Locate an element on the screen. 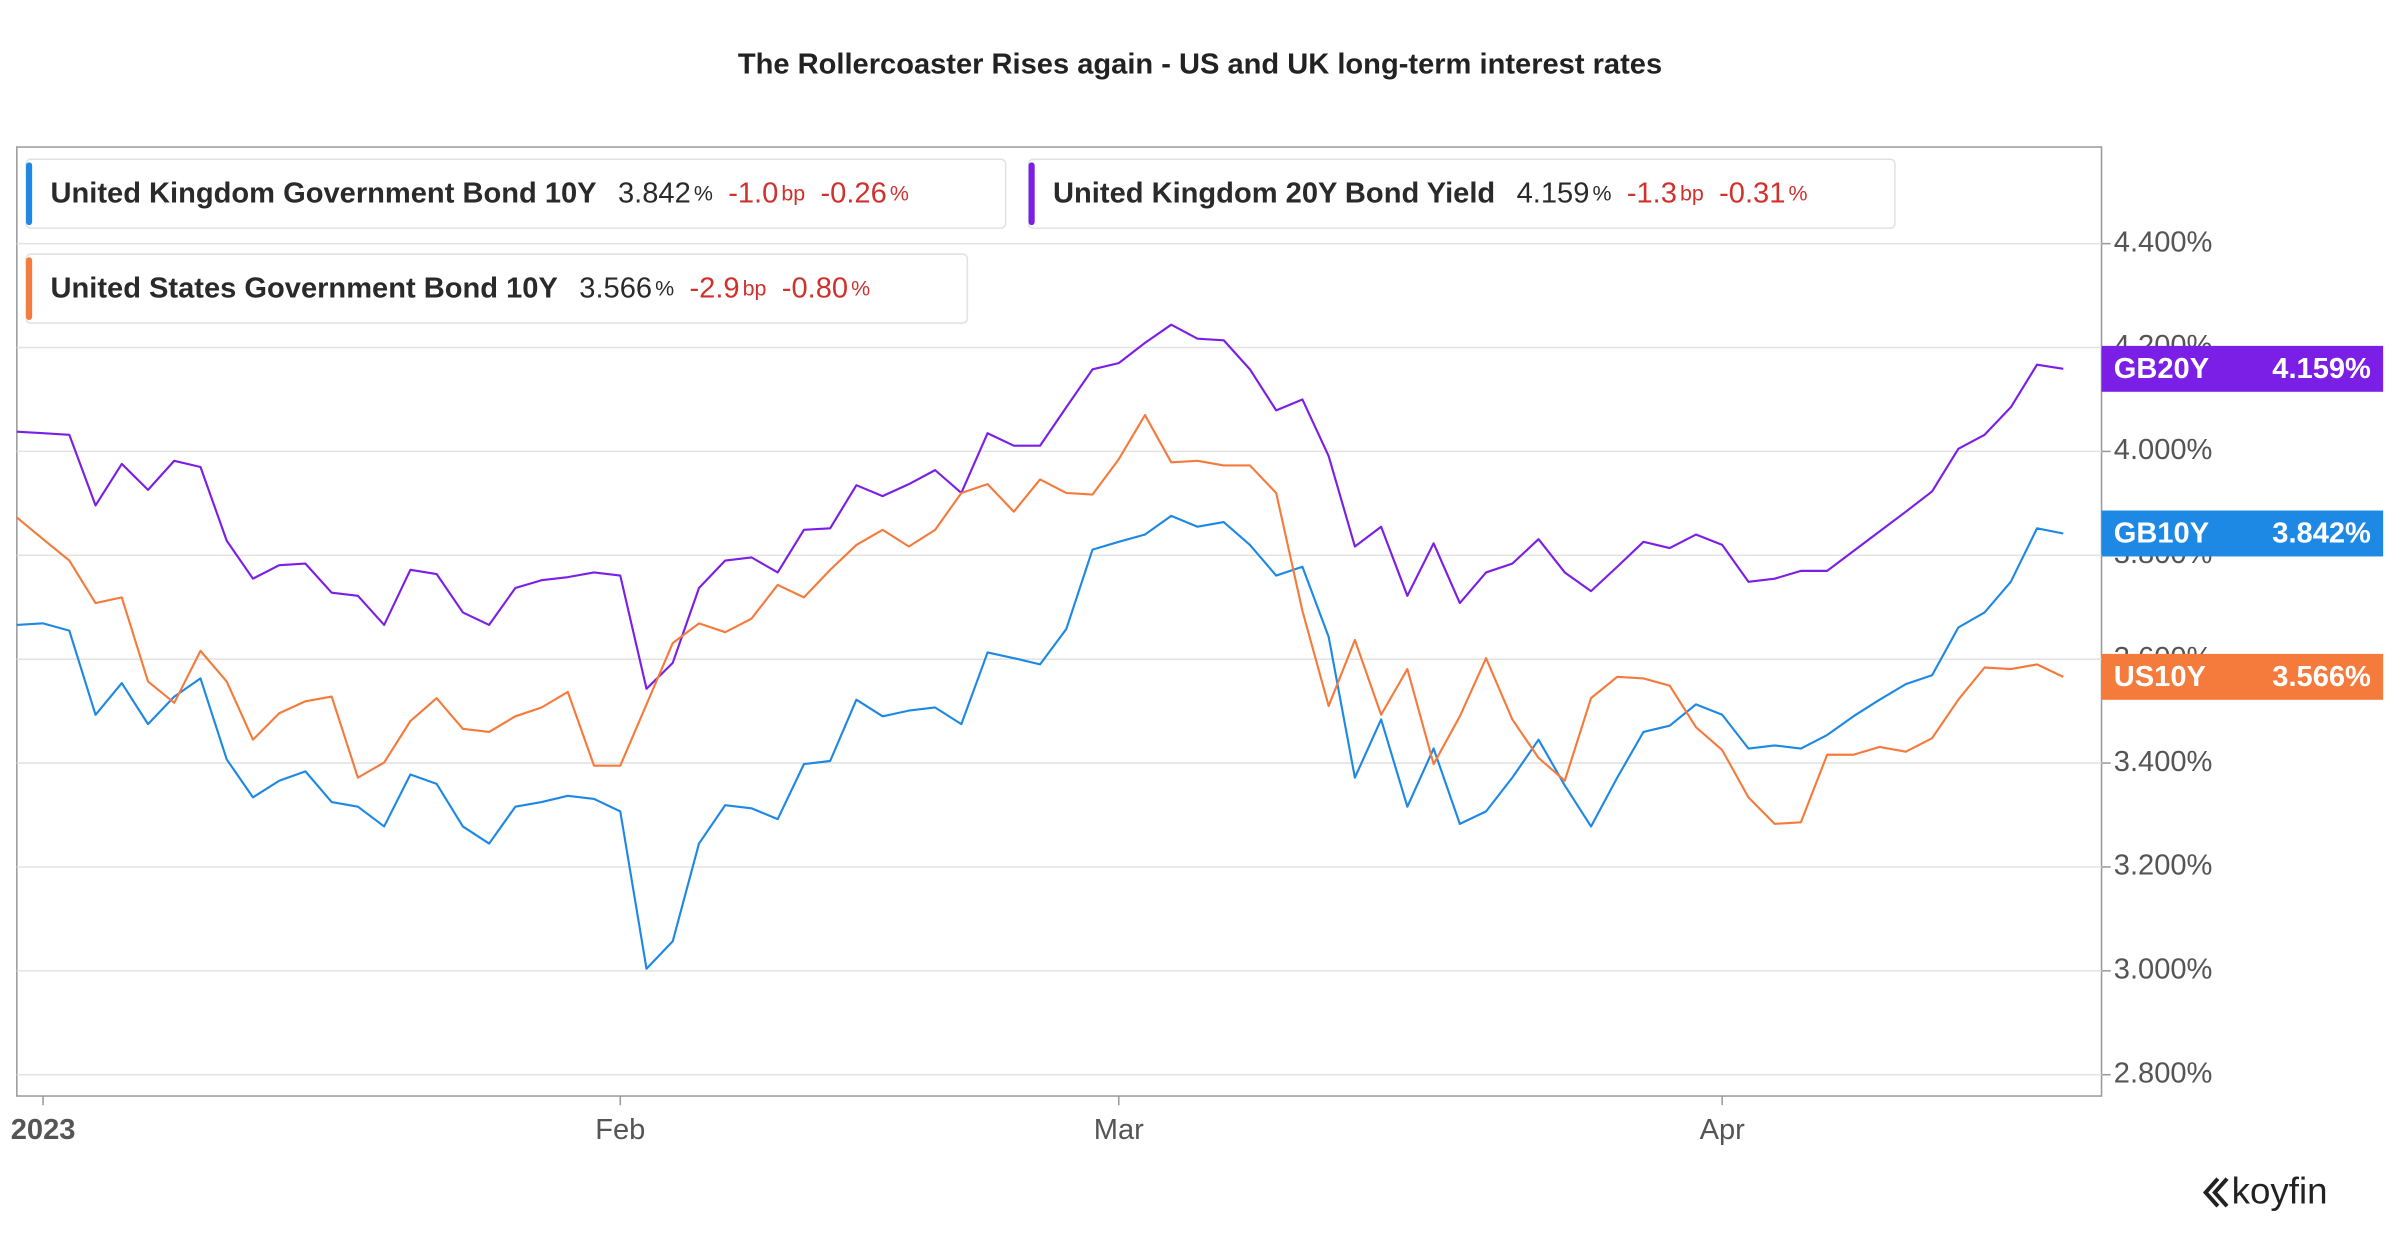 This screenshot has height=1240, width=2400. y-tick-label: 2.800% is located at coordinates (2163, 1073).